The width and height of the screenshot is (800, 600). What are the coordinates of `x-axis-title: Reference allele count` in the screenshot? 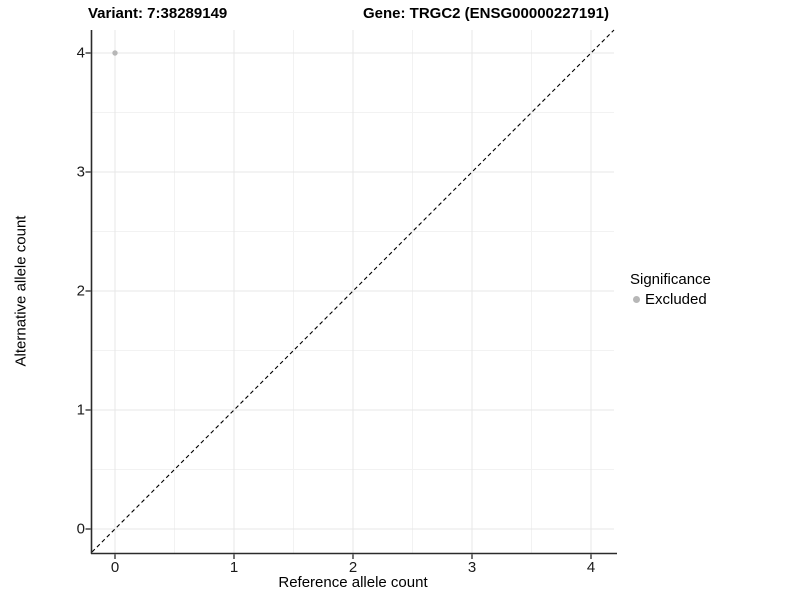 It's located at (353, 582).